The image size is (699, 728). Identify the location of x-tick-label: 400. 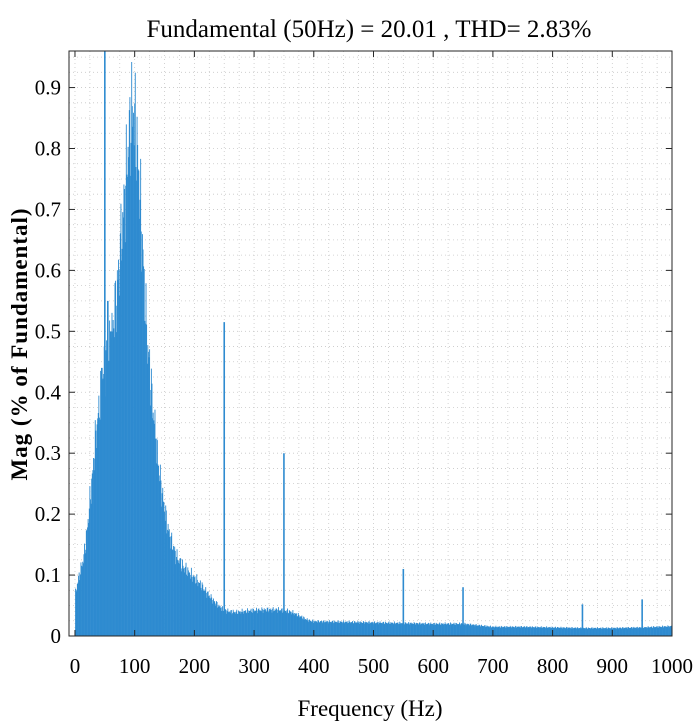
(314, 666).